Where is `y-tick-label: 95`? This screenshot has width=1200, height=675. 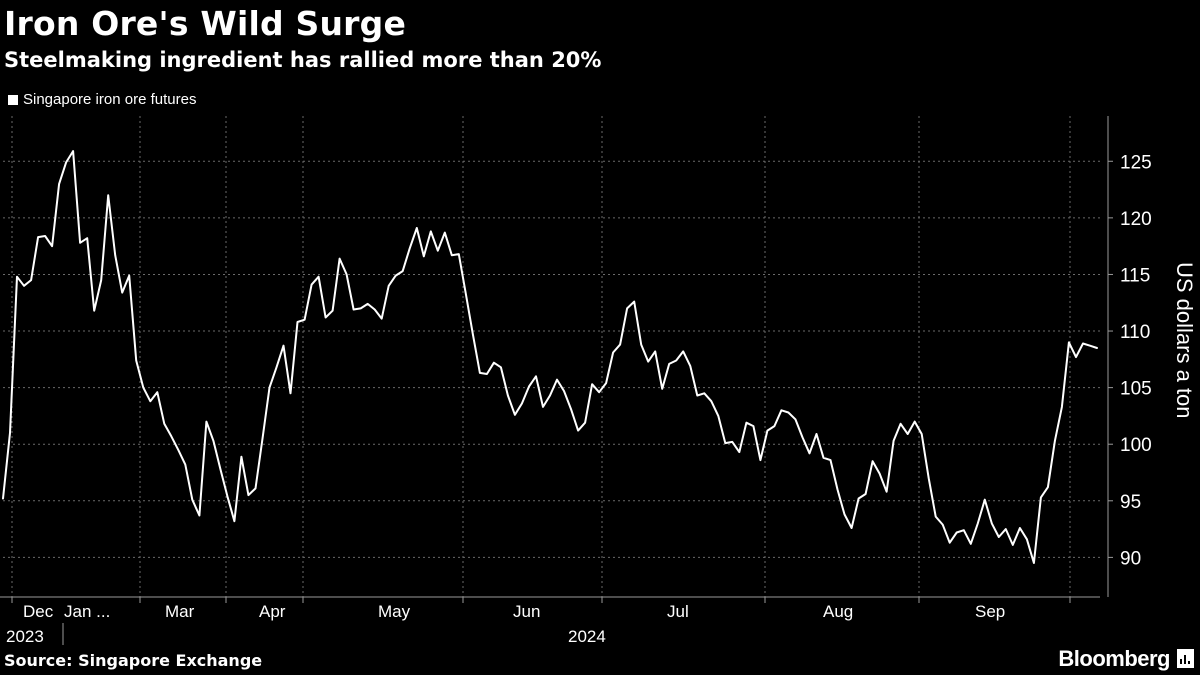
y-tick-label: 95 is located at coordinates (1130, 502).